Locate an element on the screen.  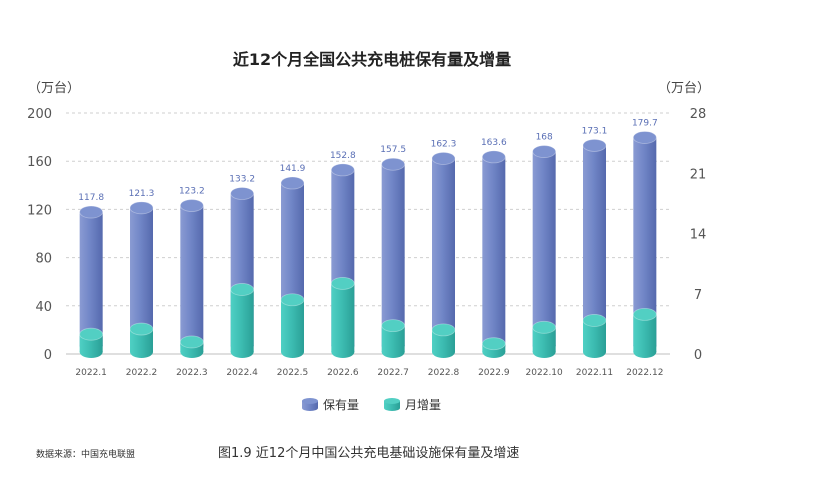
x-tick-label: 2022.9 is located at coordinates (494, 373).